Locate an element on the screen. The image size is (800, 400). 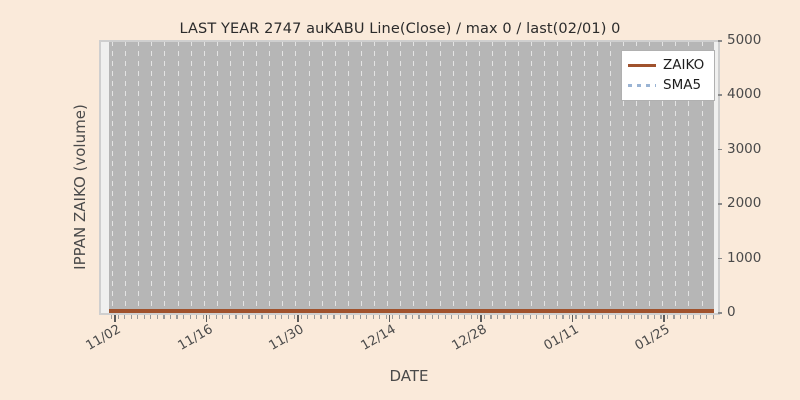
chart-legend: ZAIKO SMA5 is located at coordinates (668, 75).